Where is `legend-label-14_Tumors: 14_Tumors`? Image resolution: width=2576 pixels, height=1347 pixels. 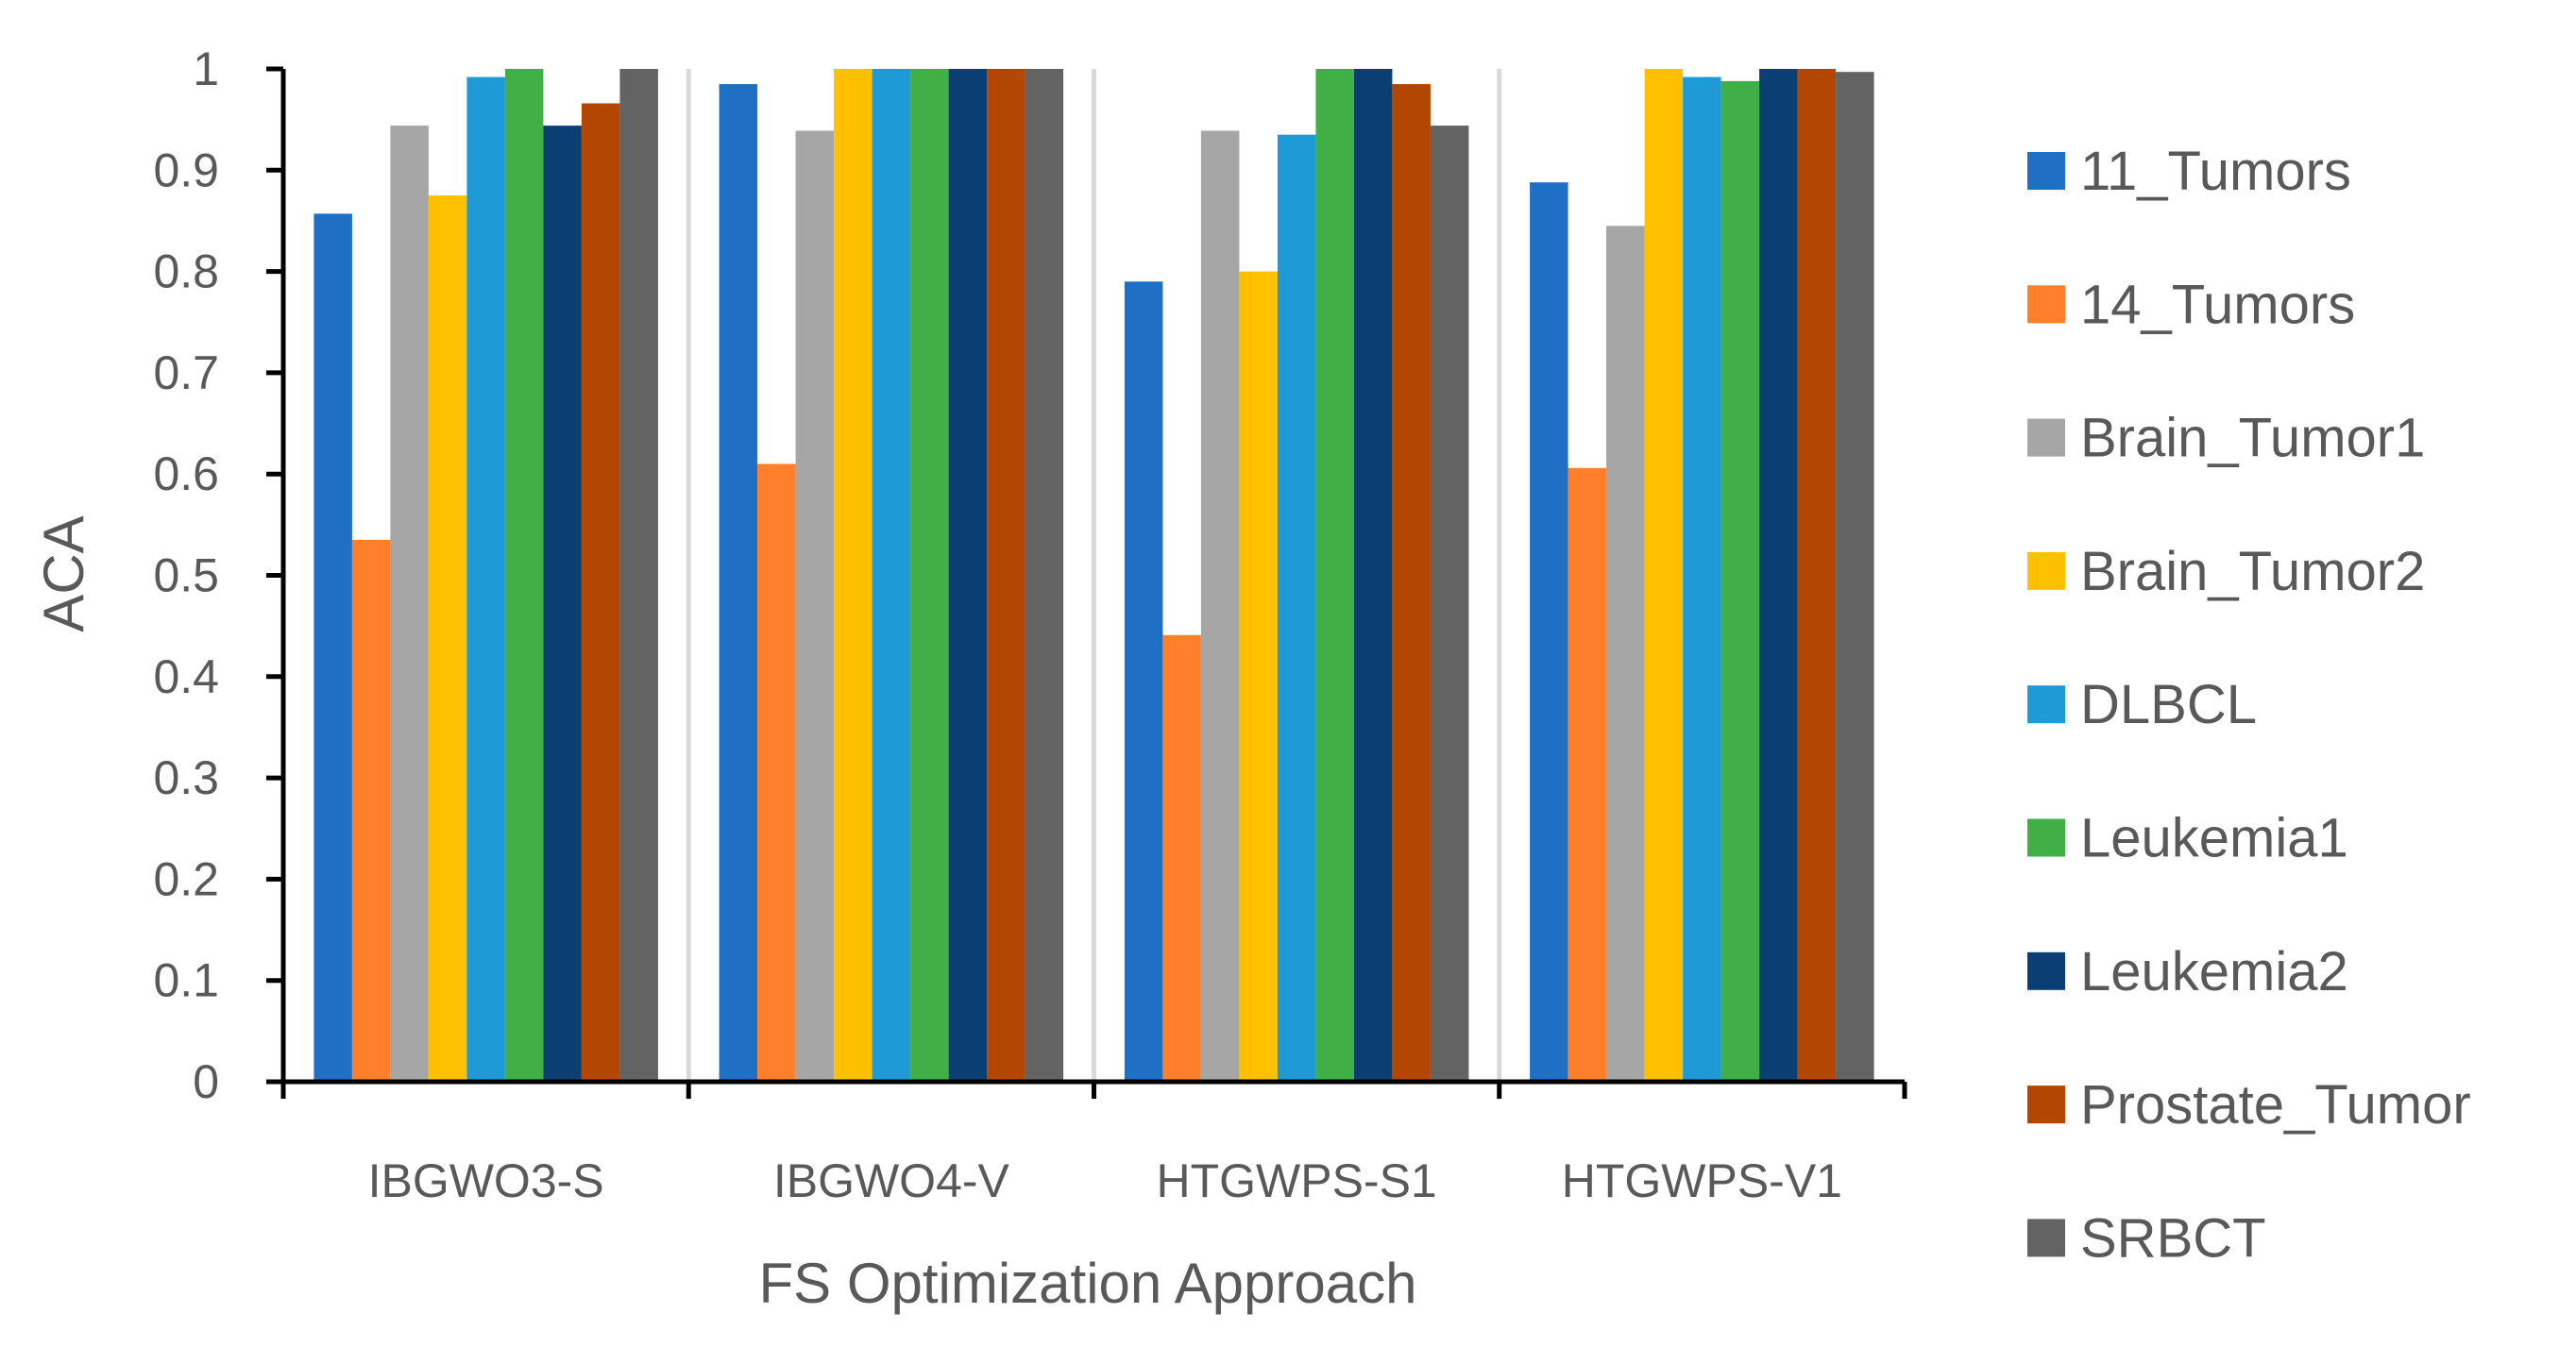
legend-label-14_Tumors: 14_Tumors is located at coordinates (2217, 304).